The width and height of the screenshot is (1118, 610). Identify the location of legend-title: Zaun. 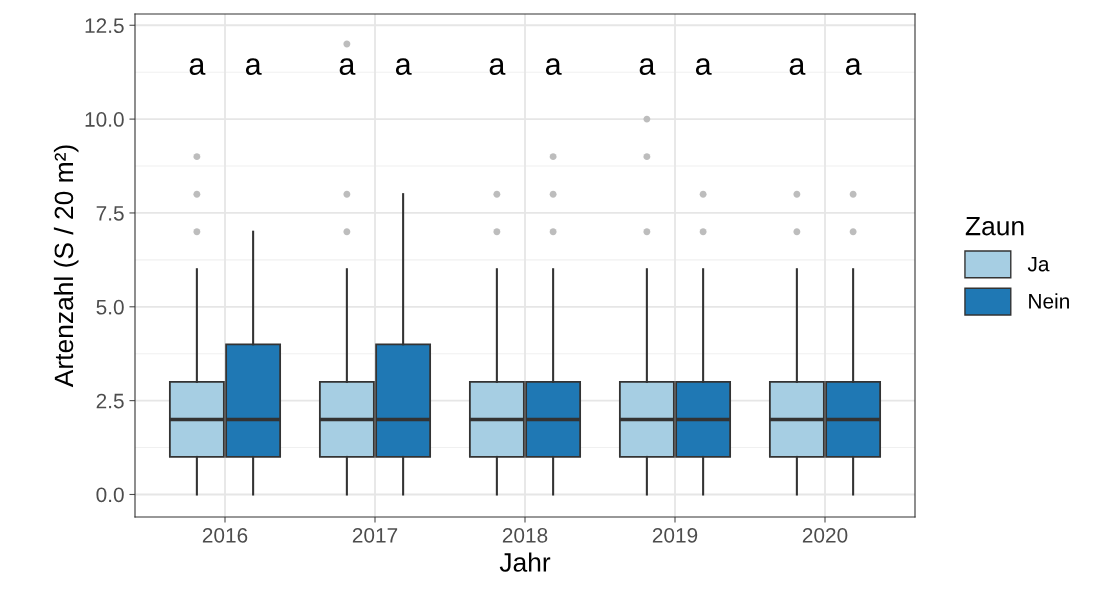
(994, 226).